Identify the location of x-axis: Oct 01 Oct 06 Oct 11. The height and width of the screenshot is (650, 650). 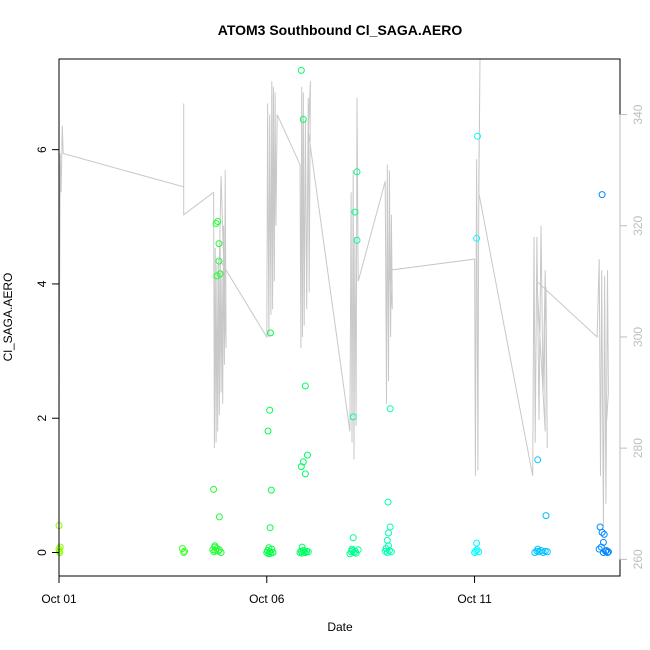
(266, 590).